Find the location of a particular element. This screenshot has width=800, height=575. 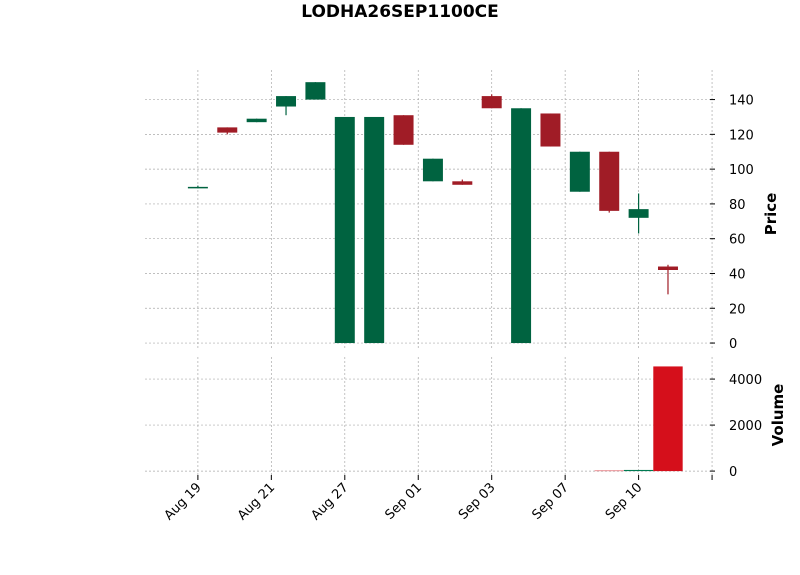

volume-tick-label: 0 is located at coordinates (733, 472).